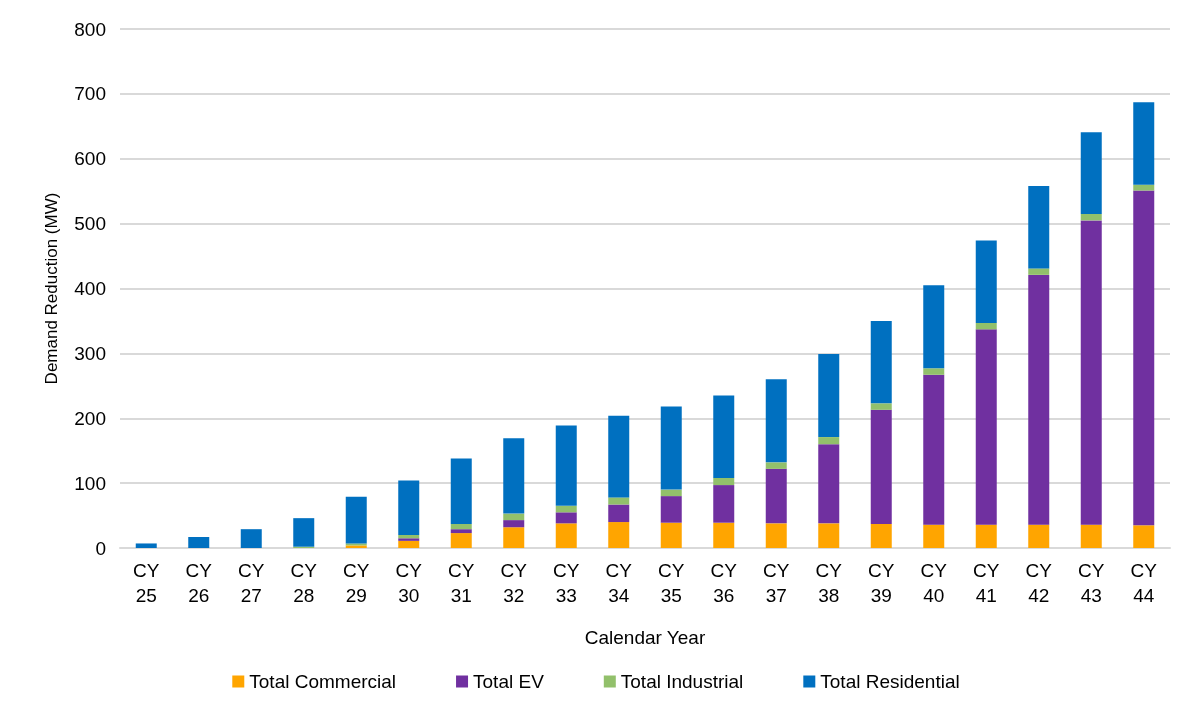  Describe the element at coordinates (724, 583) in the screenshot. I see `x-tick-label: CY 36` at that location.